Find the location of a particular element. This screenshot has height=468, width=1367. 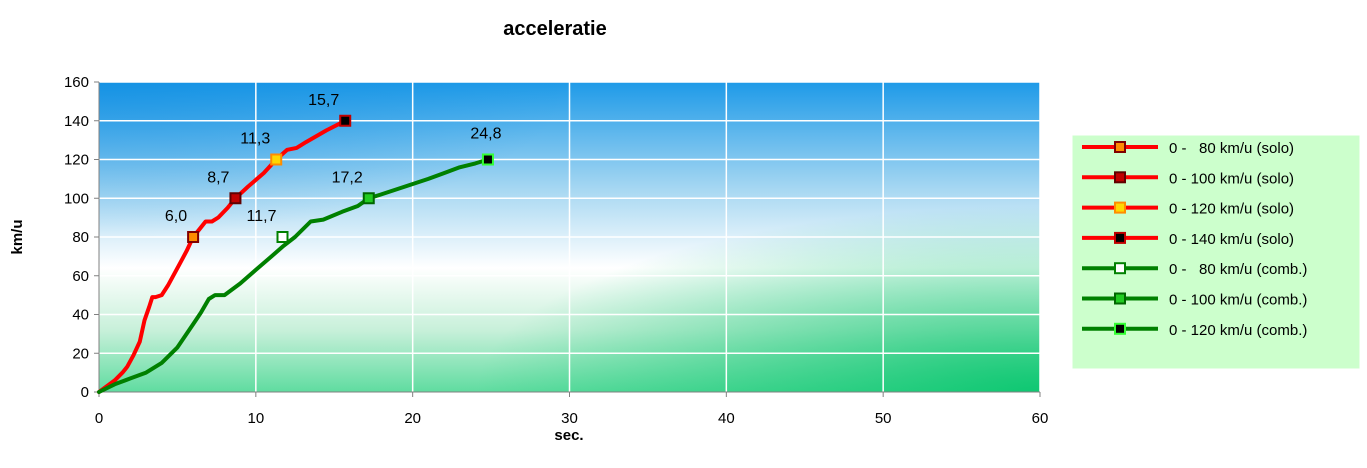

x-tick-label: 20 is located at coordinates (412, 418).